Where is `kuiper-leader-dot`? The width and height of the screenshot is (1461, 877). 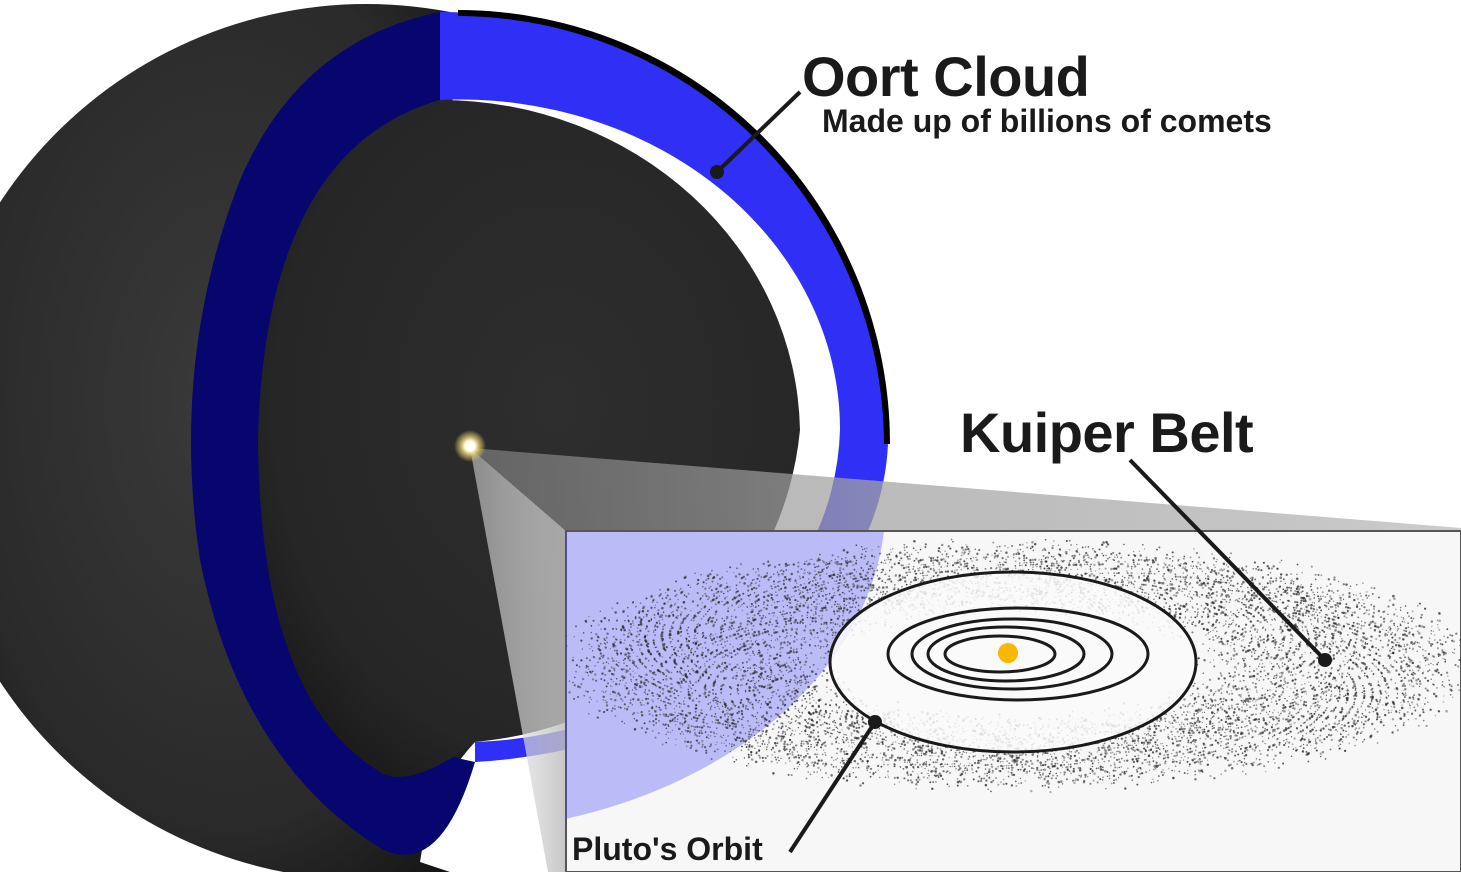 kuiper-leader-dot is located at coordinates (1325, 660).